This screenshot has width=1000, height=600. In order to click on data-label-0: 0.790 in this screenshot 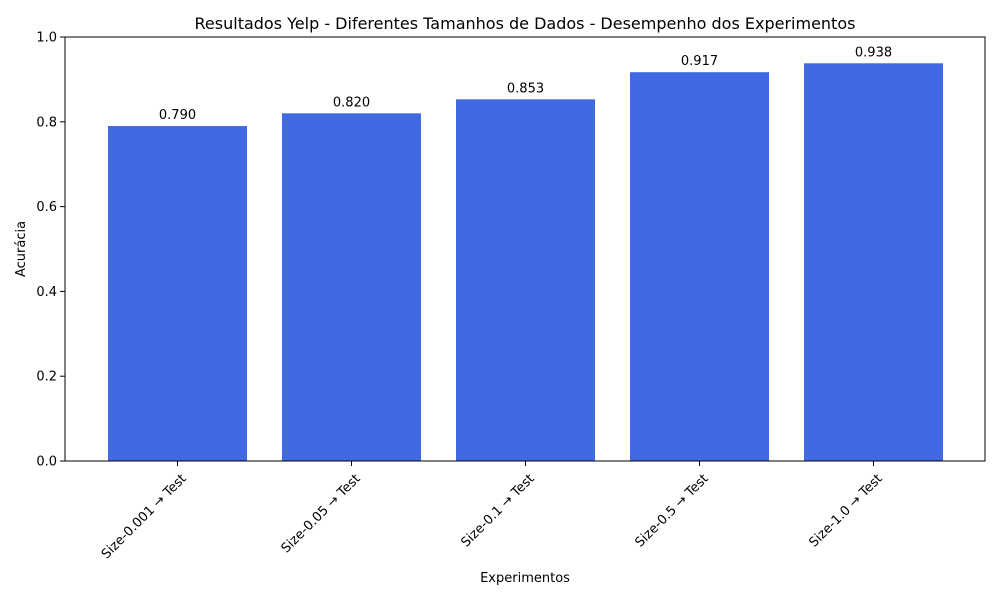, I will do `click(177, 115)`.